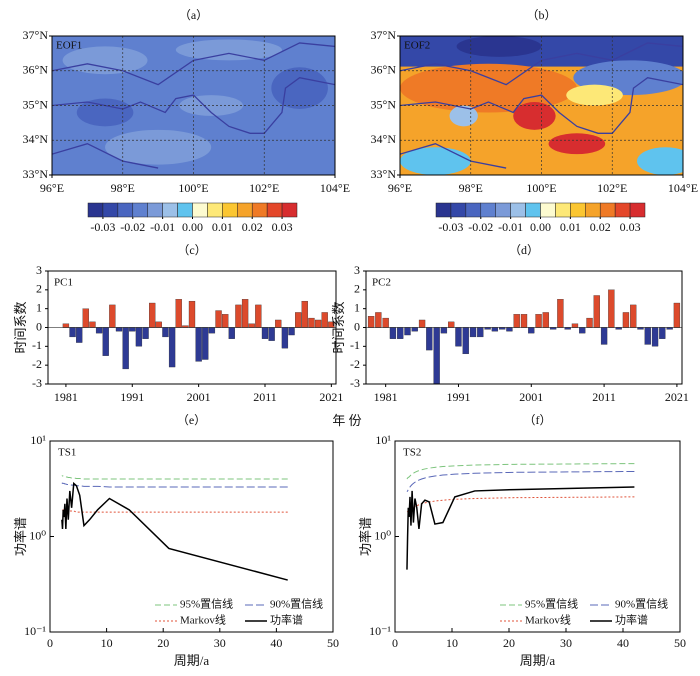 The width and height of the screenshot is (700, 676). I want to click on legend-label: 95%置信线, so click(206, 604).